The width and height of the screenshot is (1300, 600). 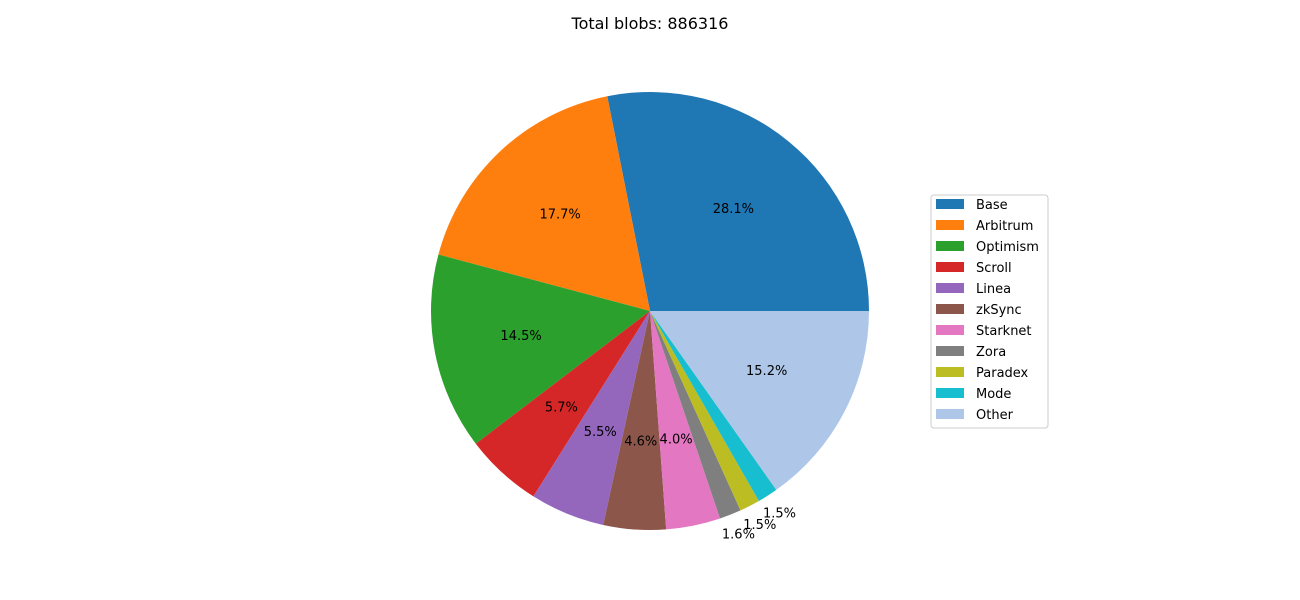 What do you see at coordinates (993, 394) in the screenshot?
I see `legend-label-mode: Mode` at bounding box center [993, 394].